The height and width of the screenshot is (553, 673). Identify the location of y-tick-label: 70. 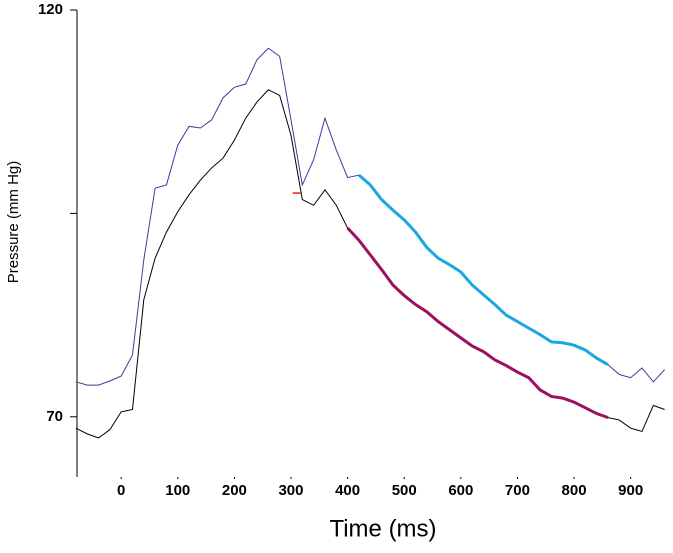
(54, 416).